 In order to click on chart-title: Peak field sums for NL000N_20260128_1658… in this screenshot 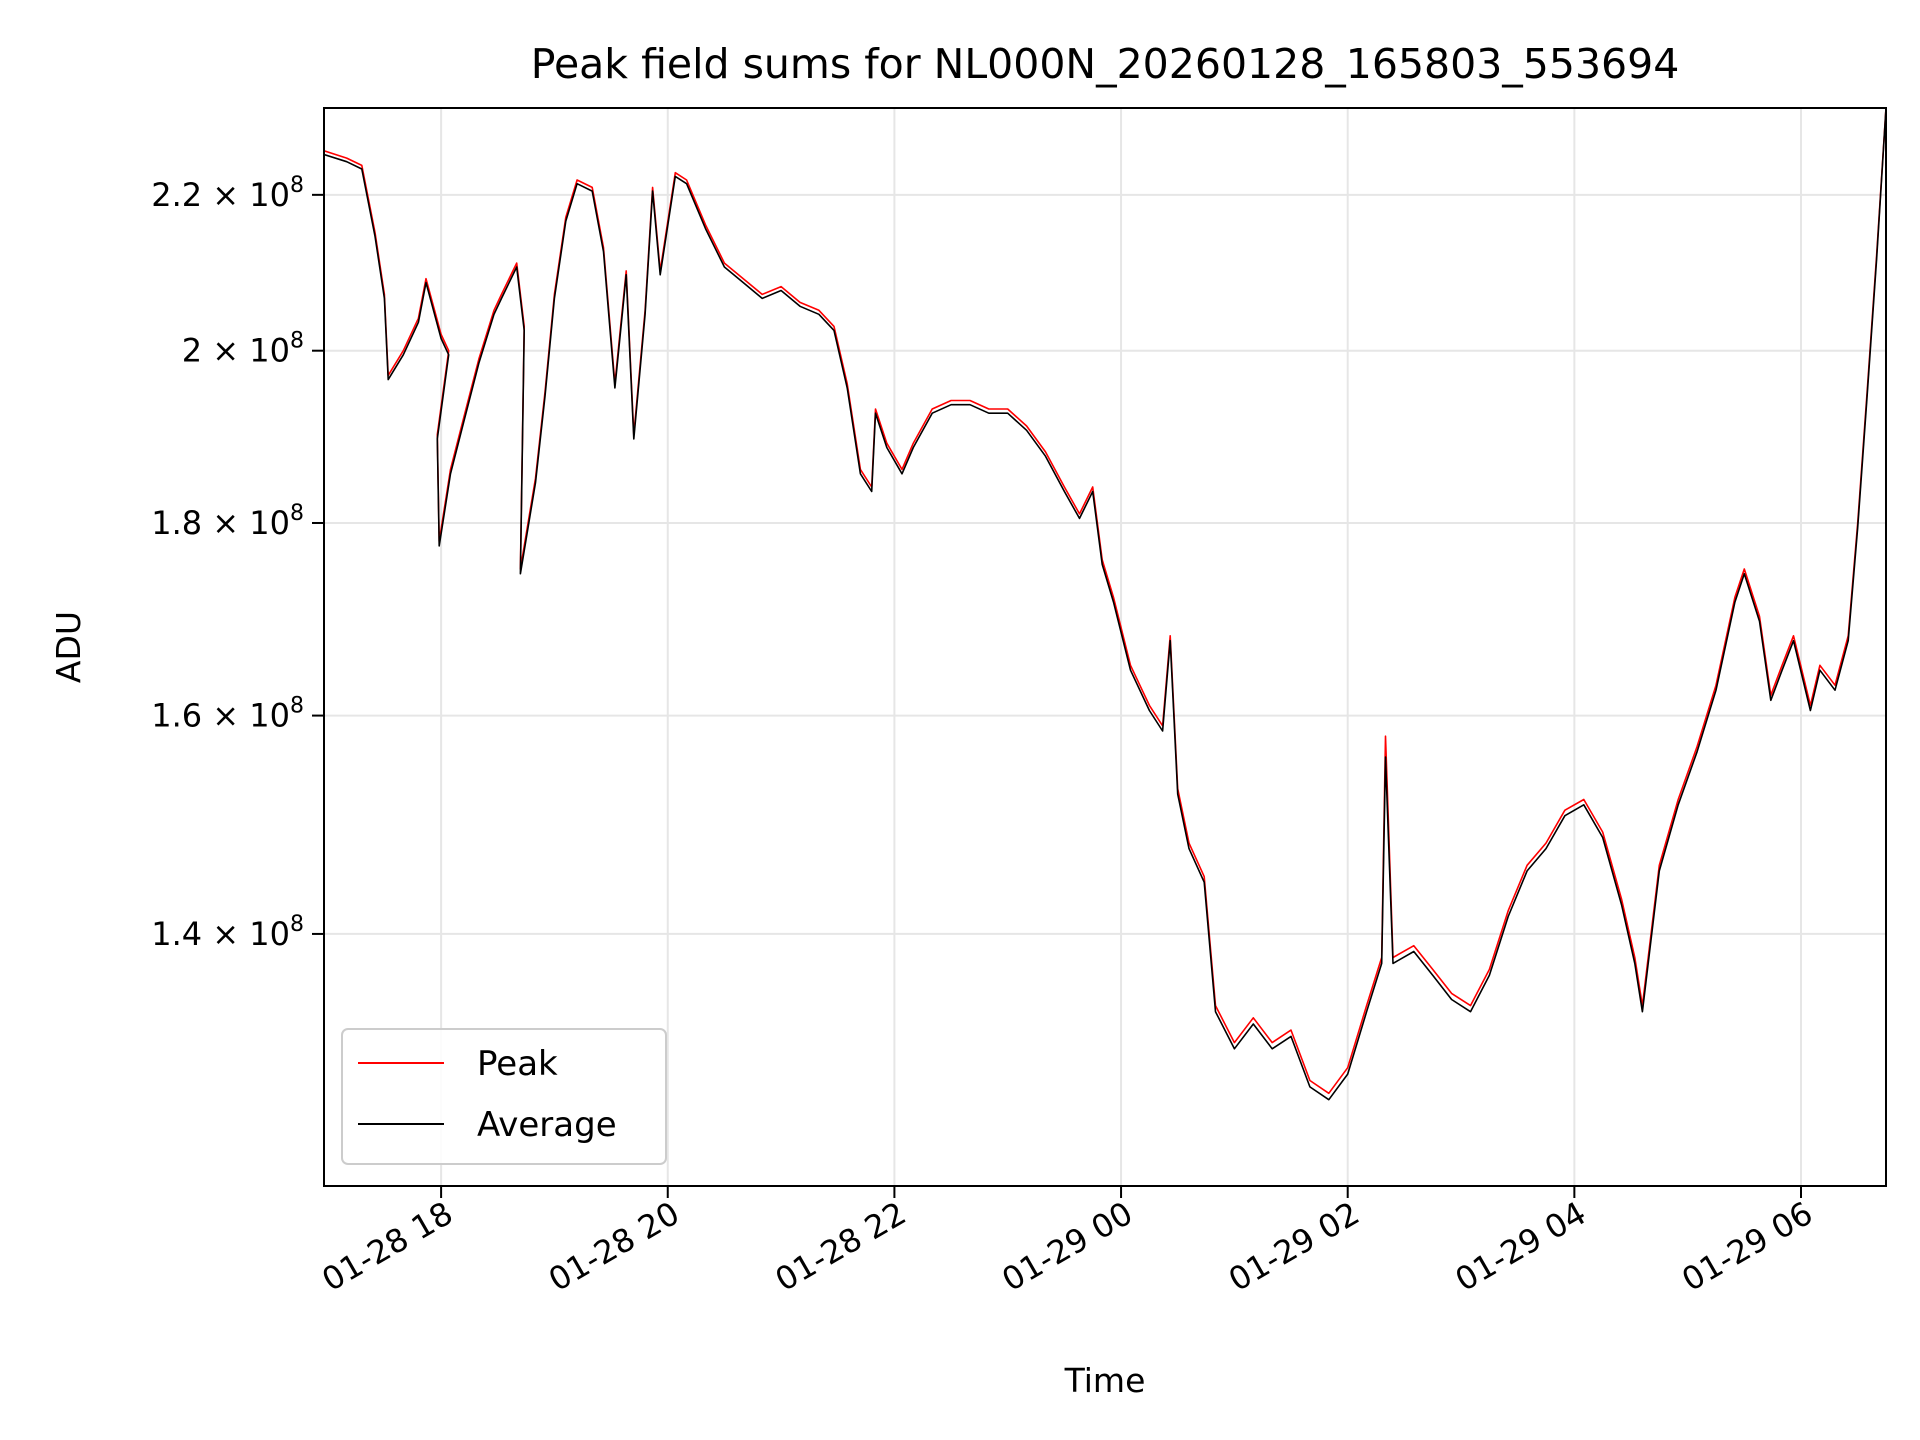, I will do `click(1105, 64)`.